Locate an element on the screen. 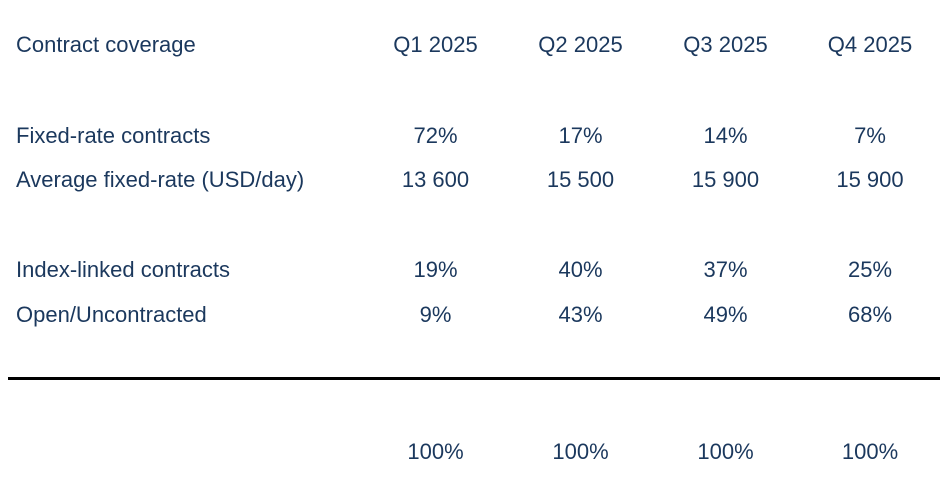  total-divider-rule is located at coordinates (474, 378).